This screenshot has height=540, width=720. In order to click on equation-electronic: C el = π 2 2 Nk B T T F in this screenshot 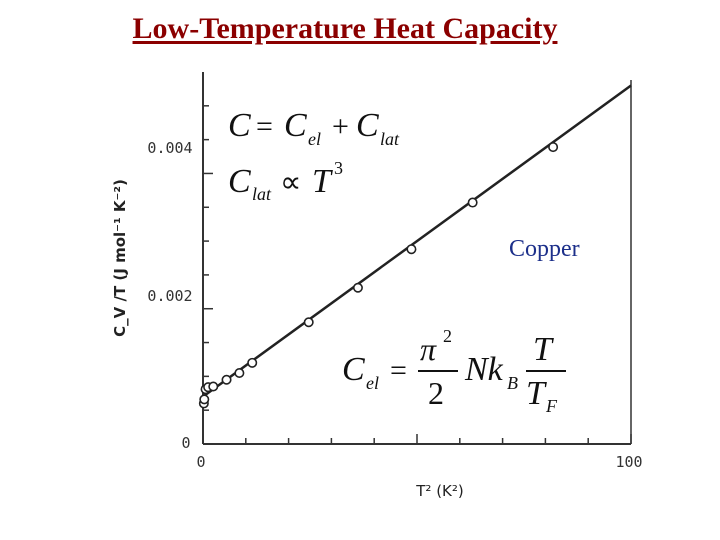, I will do `click(454, 371)`.